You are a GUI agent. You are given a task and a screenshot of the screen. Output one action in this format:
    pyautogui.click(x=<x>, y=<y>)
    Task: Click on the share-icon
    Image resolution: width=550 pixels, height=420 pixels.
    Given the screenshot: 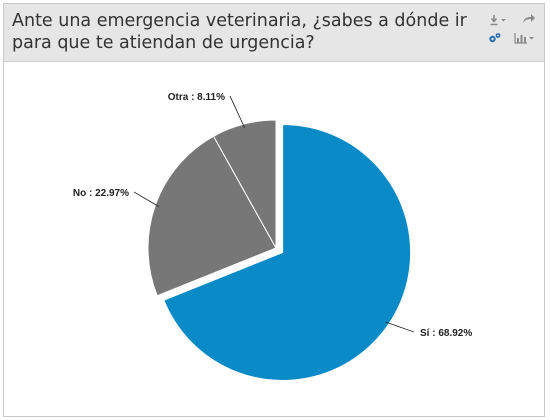 What is the action you would take?
    pyautogui.click(x=529, y=19)
    